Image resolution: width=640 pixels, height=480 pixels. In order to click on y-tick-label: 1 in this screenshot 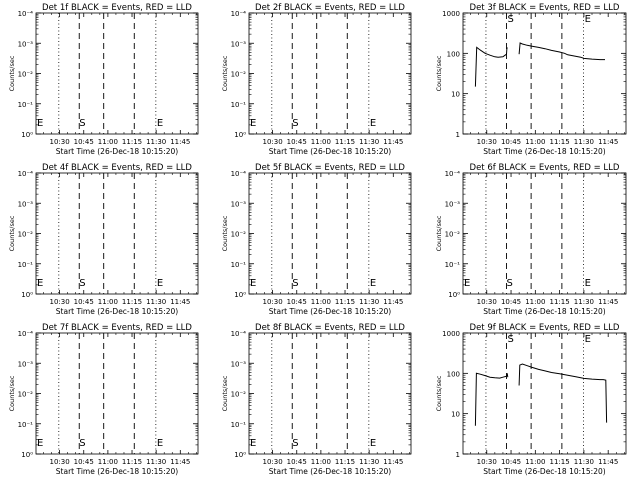, I will do `click(458, 135)`.